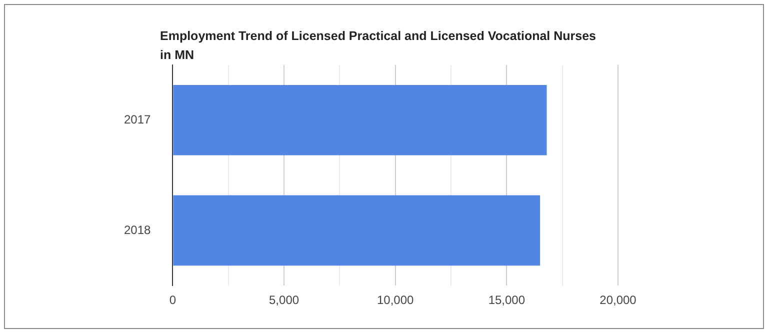  What do you see at coordinates (379, 46) in the screenshot?
I see `chart-title: Employment Trend of Licensed Practical and Licensed Vocational Nurses in MN` at bounding box center [379, 46].